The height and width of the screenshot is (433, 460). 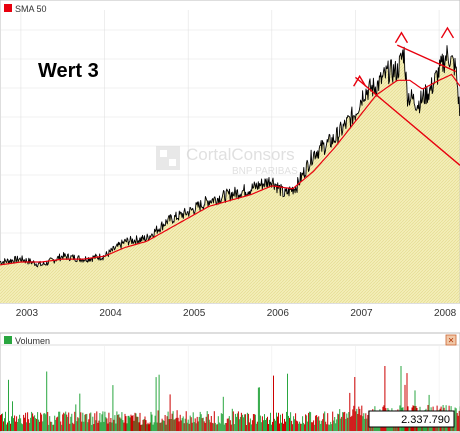 I want to click on close-volume-button: ×, so click(x=451, y=340).